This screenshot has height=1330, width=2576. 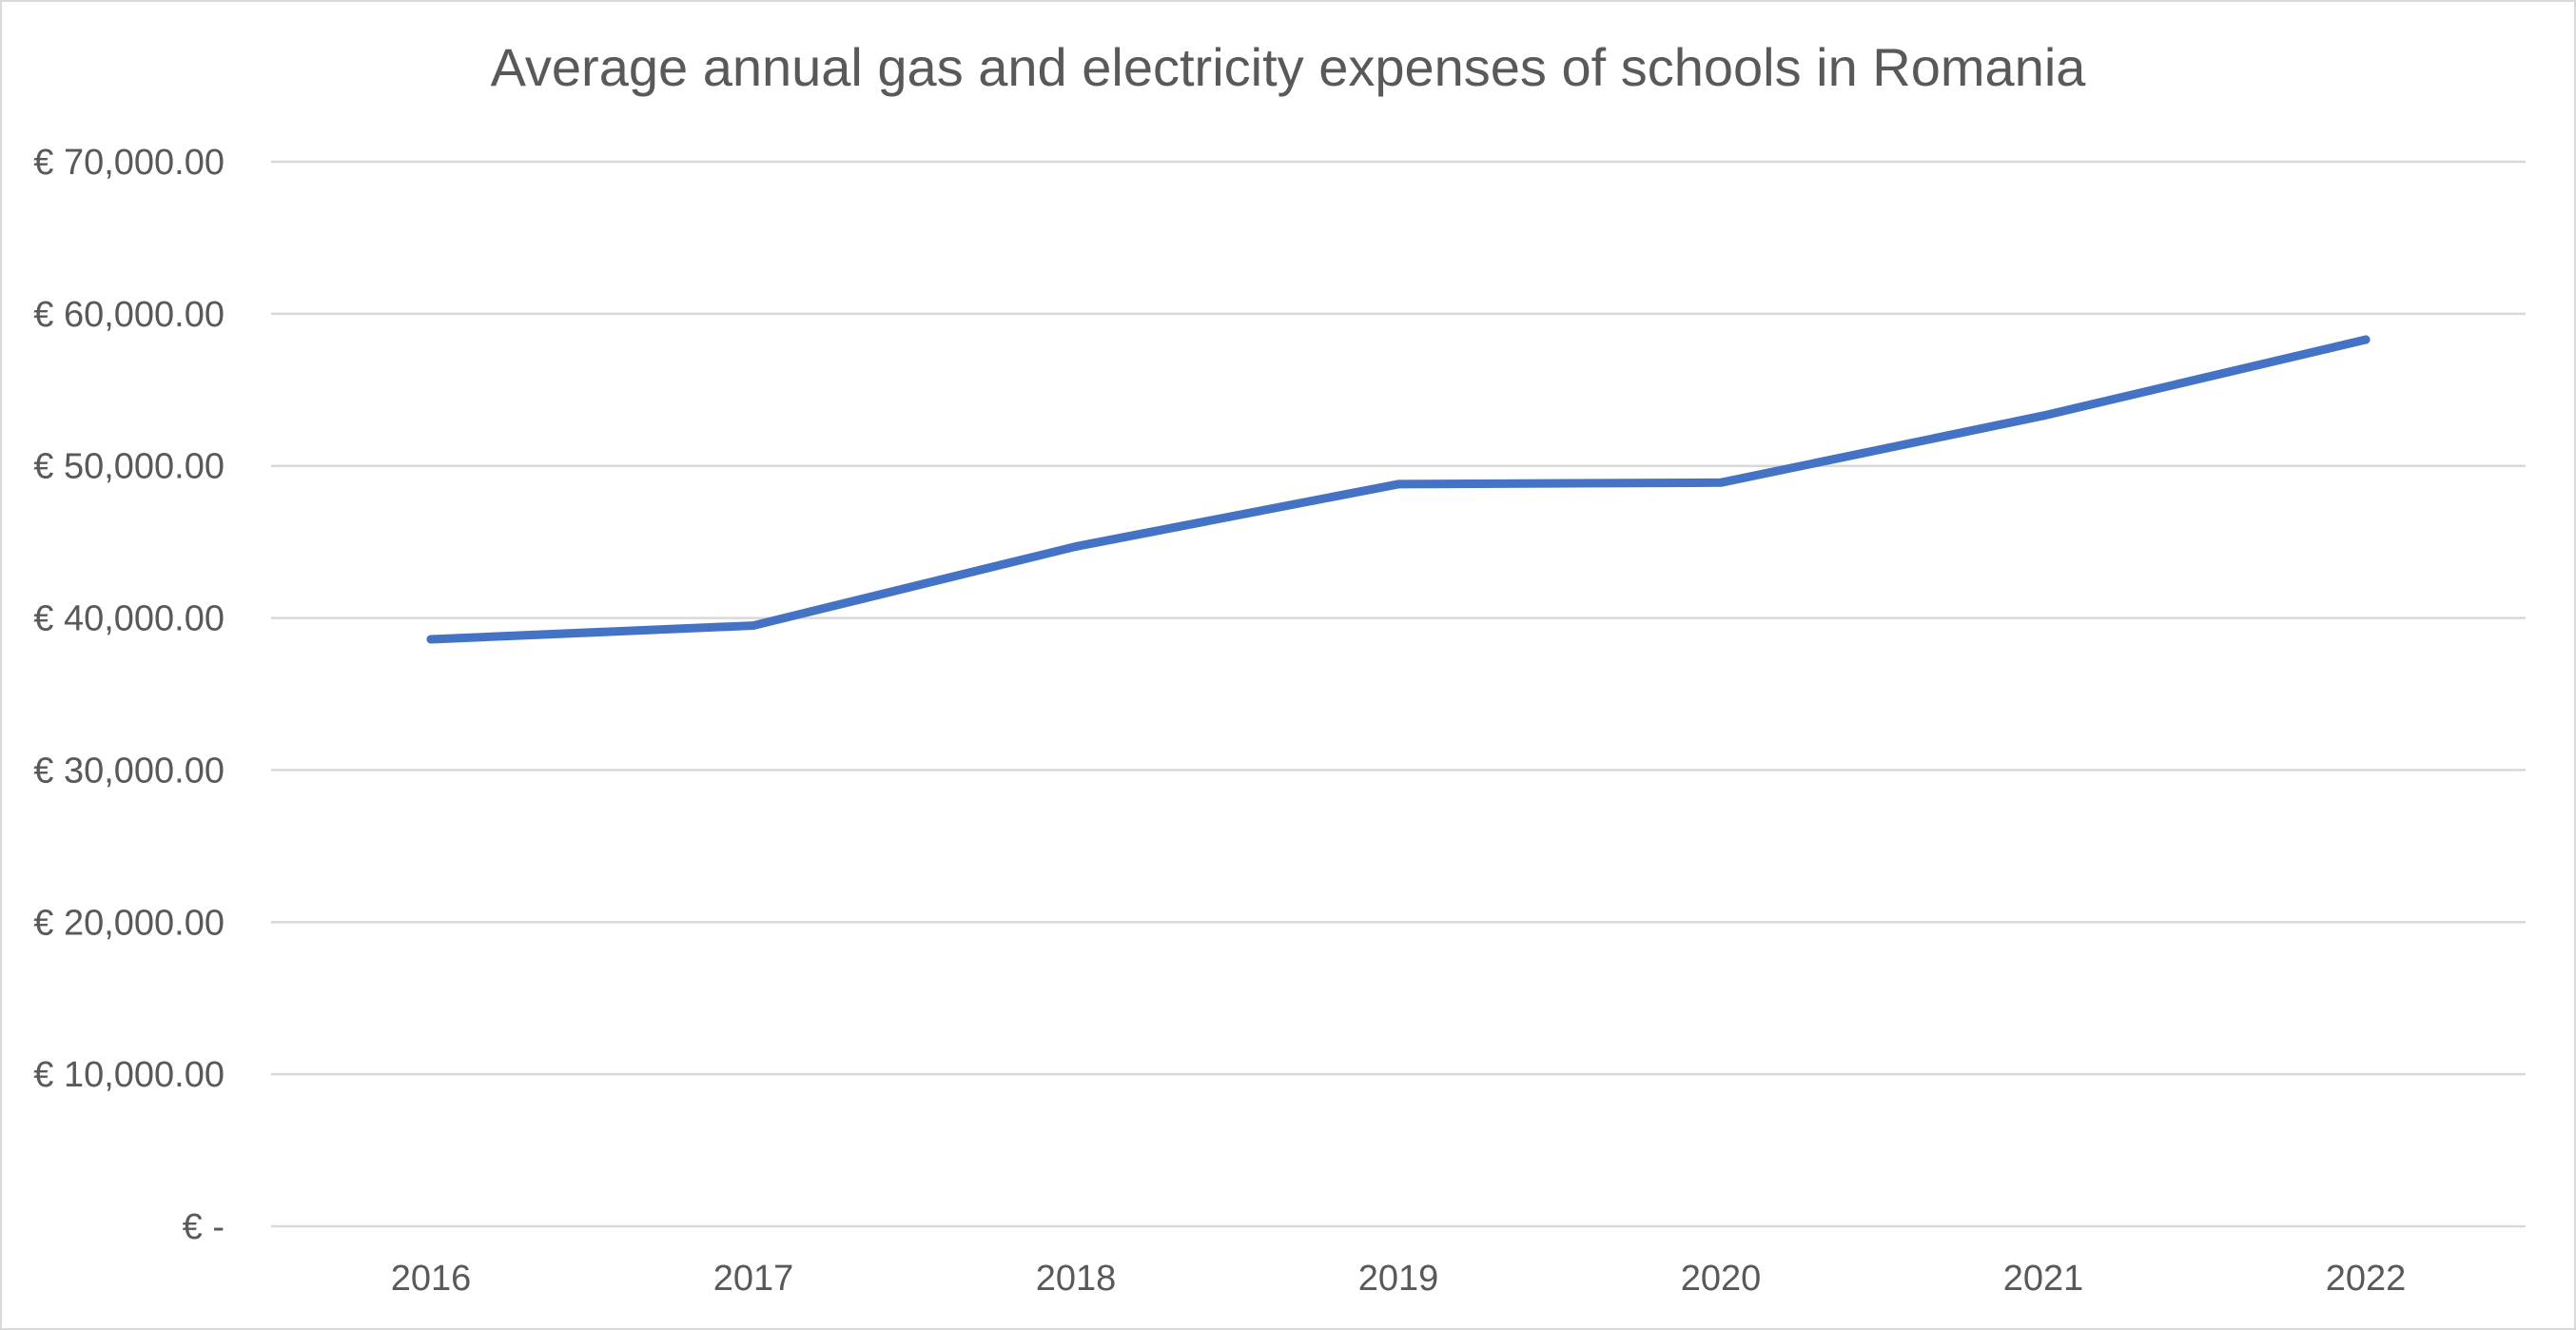 What do you see at coordinates (204, 1227) in the screenshot?
I see `y-tick-label: € -` at bounding box center [204, 1227].